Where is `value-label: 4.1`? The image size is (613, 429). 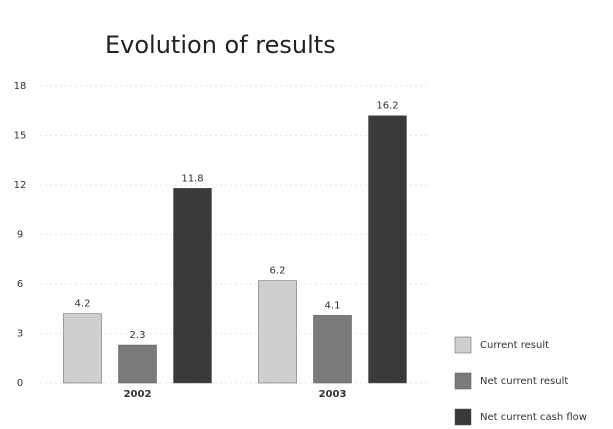
value-label: 4.1 is located at coordinates (333, 305).